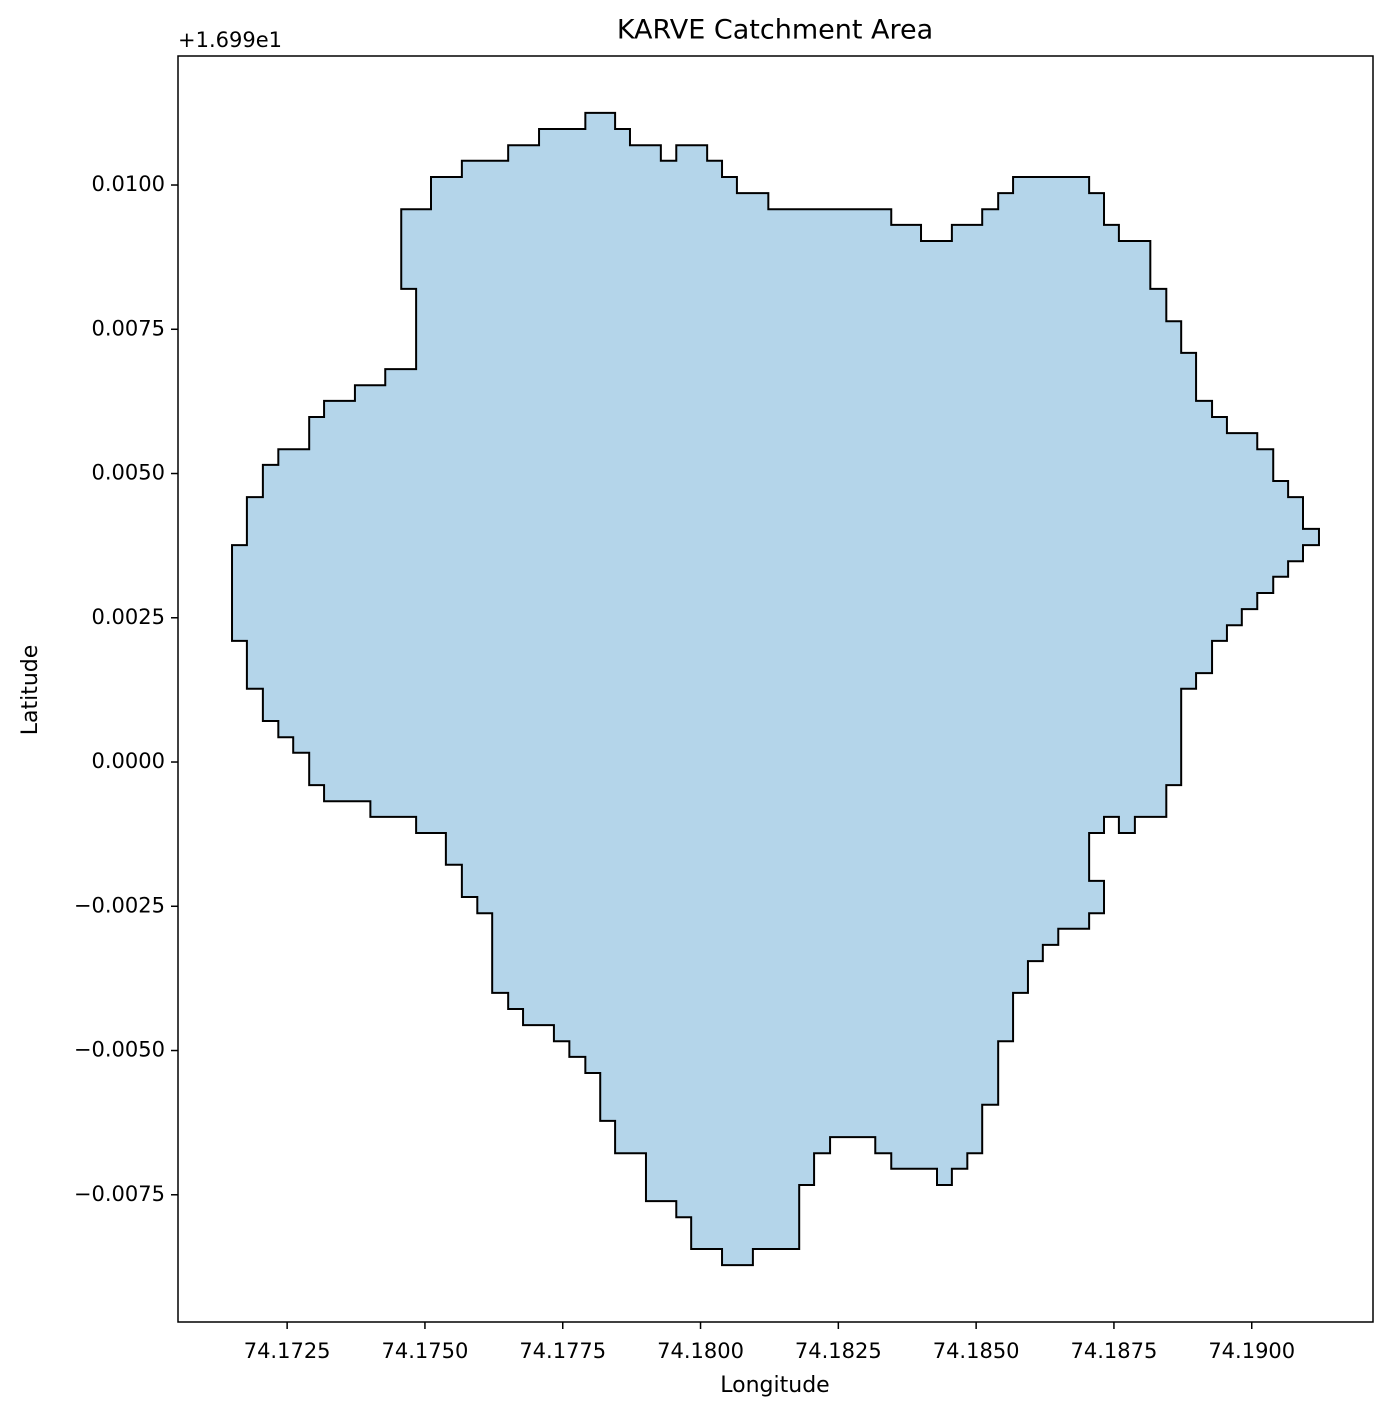 The width and height of the screenshot is (1391, 1421). I want to click on y-axis-label: Latitude, so click(30, 690).